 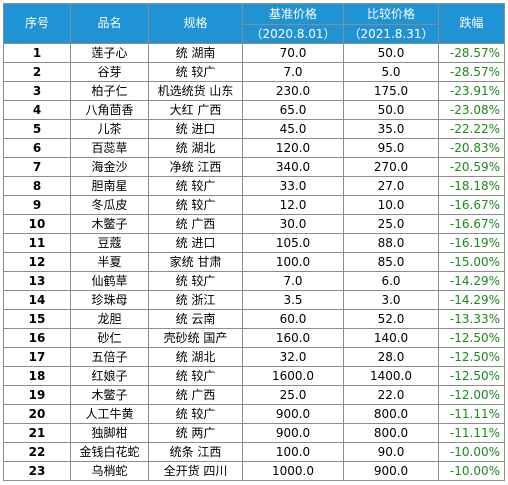 What do you see at coordinates (293, 110) in the screenshot?
I see `base-price: 65.0` at bounding box center [293, 110].